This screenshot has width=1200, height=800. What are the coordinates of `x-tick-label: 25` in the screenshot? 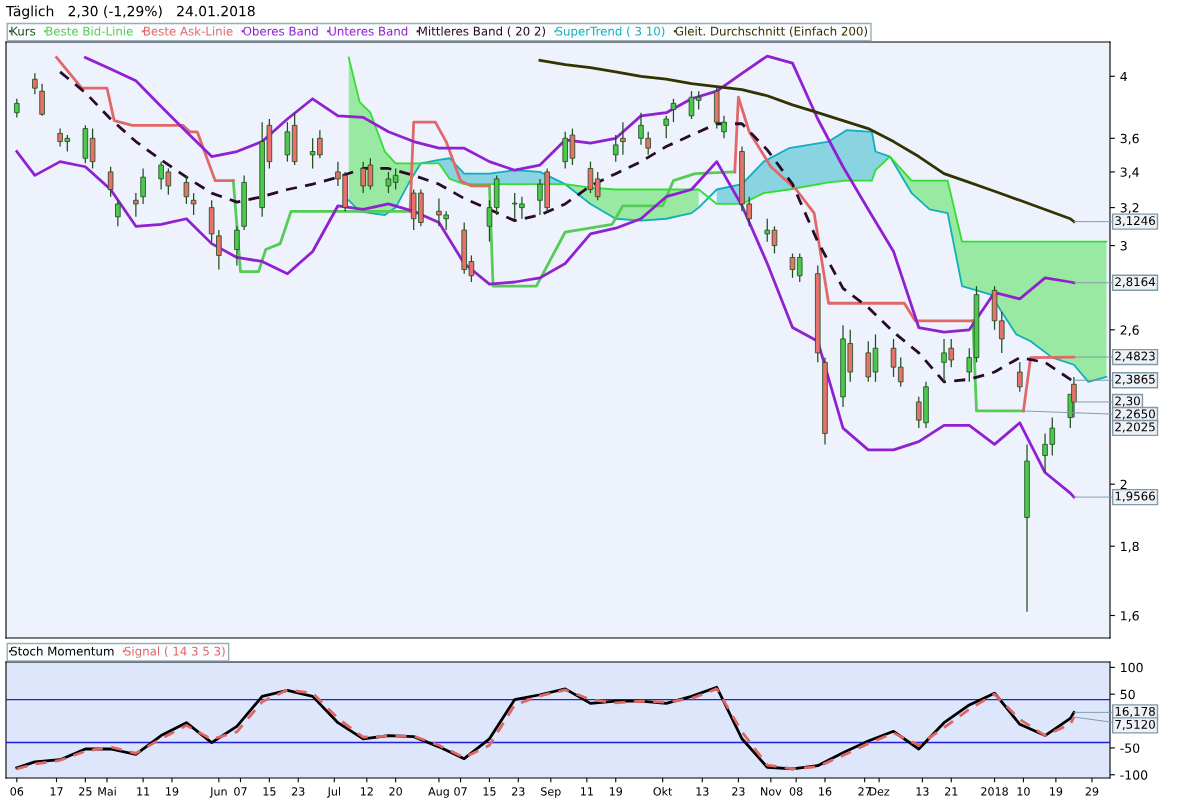 It's located at (85, 791).